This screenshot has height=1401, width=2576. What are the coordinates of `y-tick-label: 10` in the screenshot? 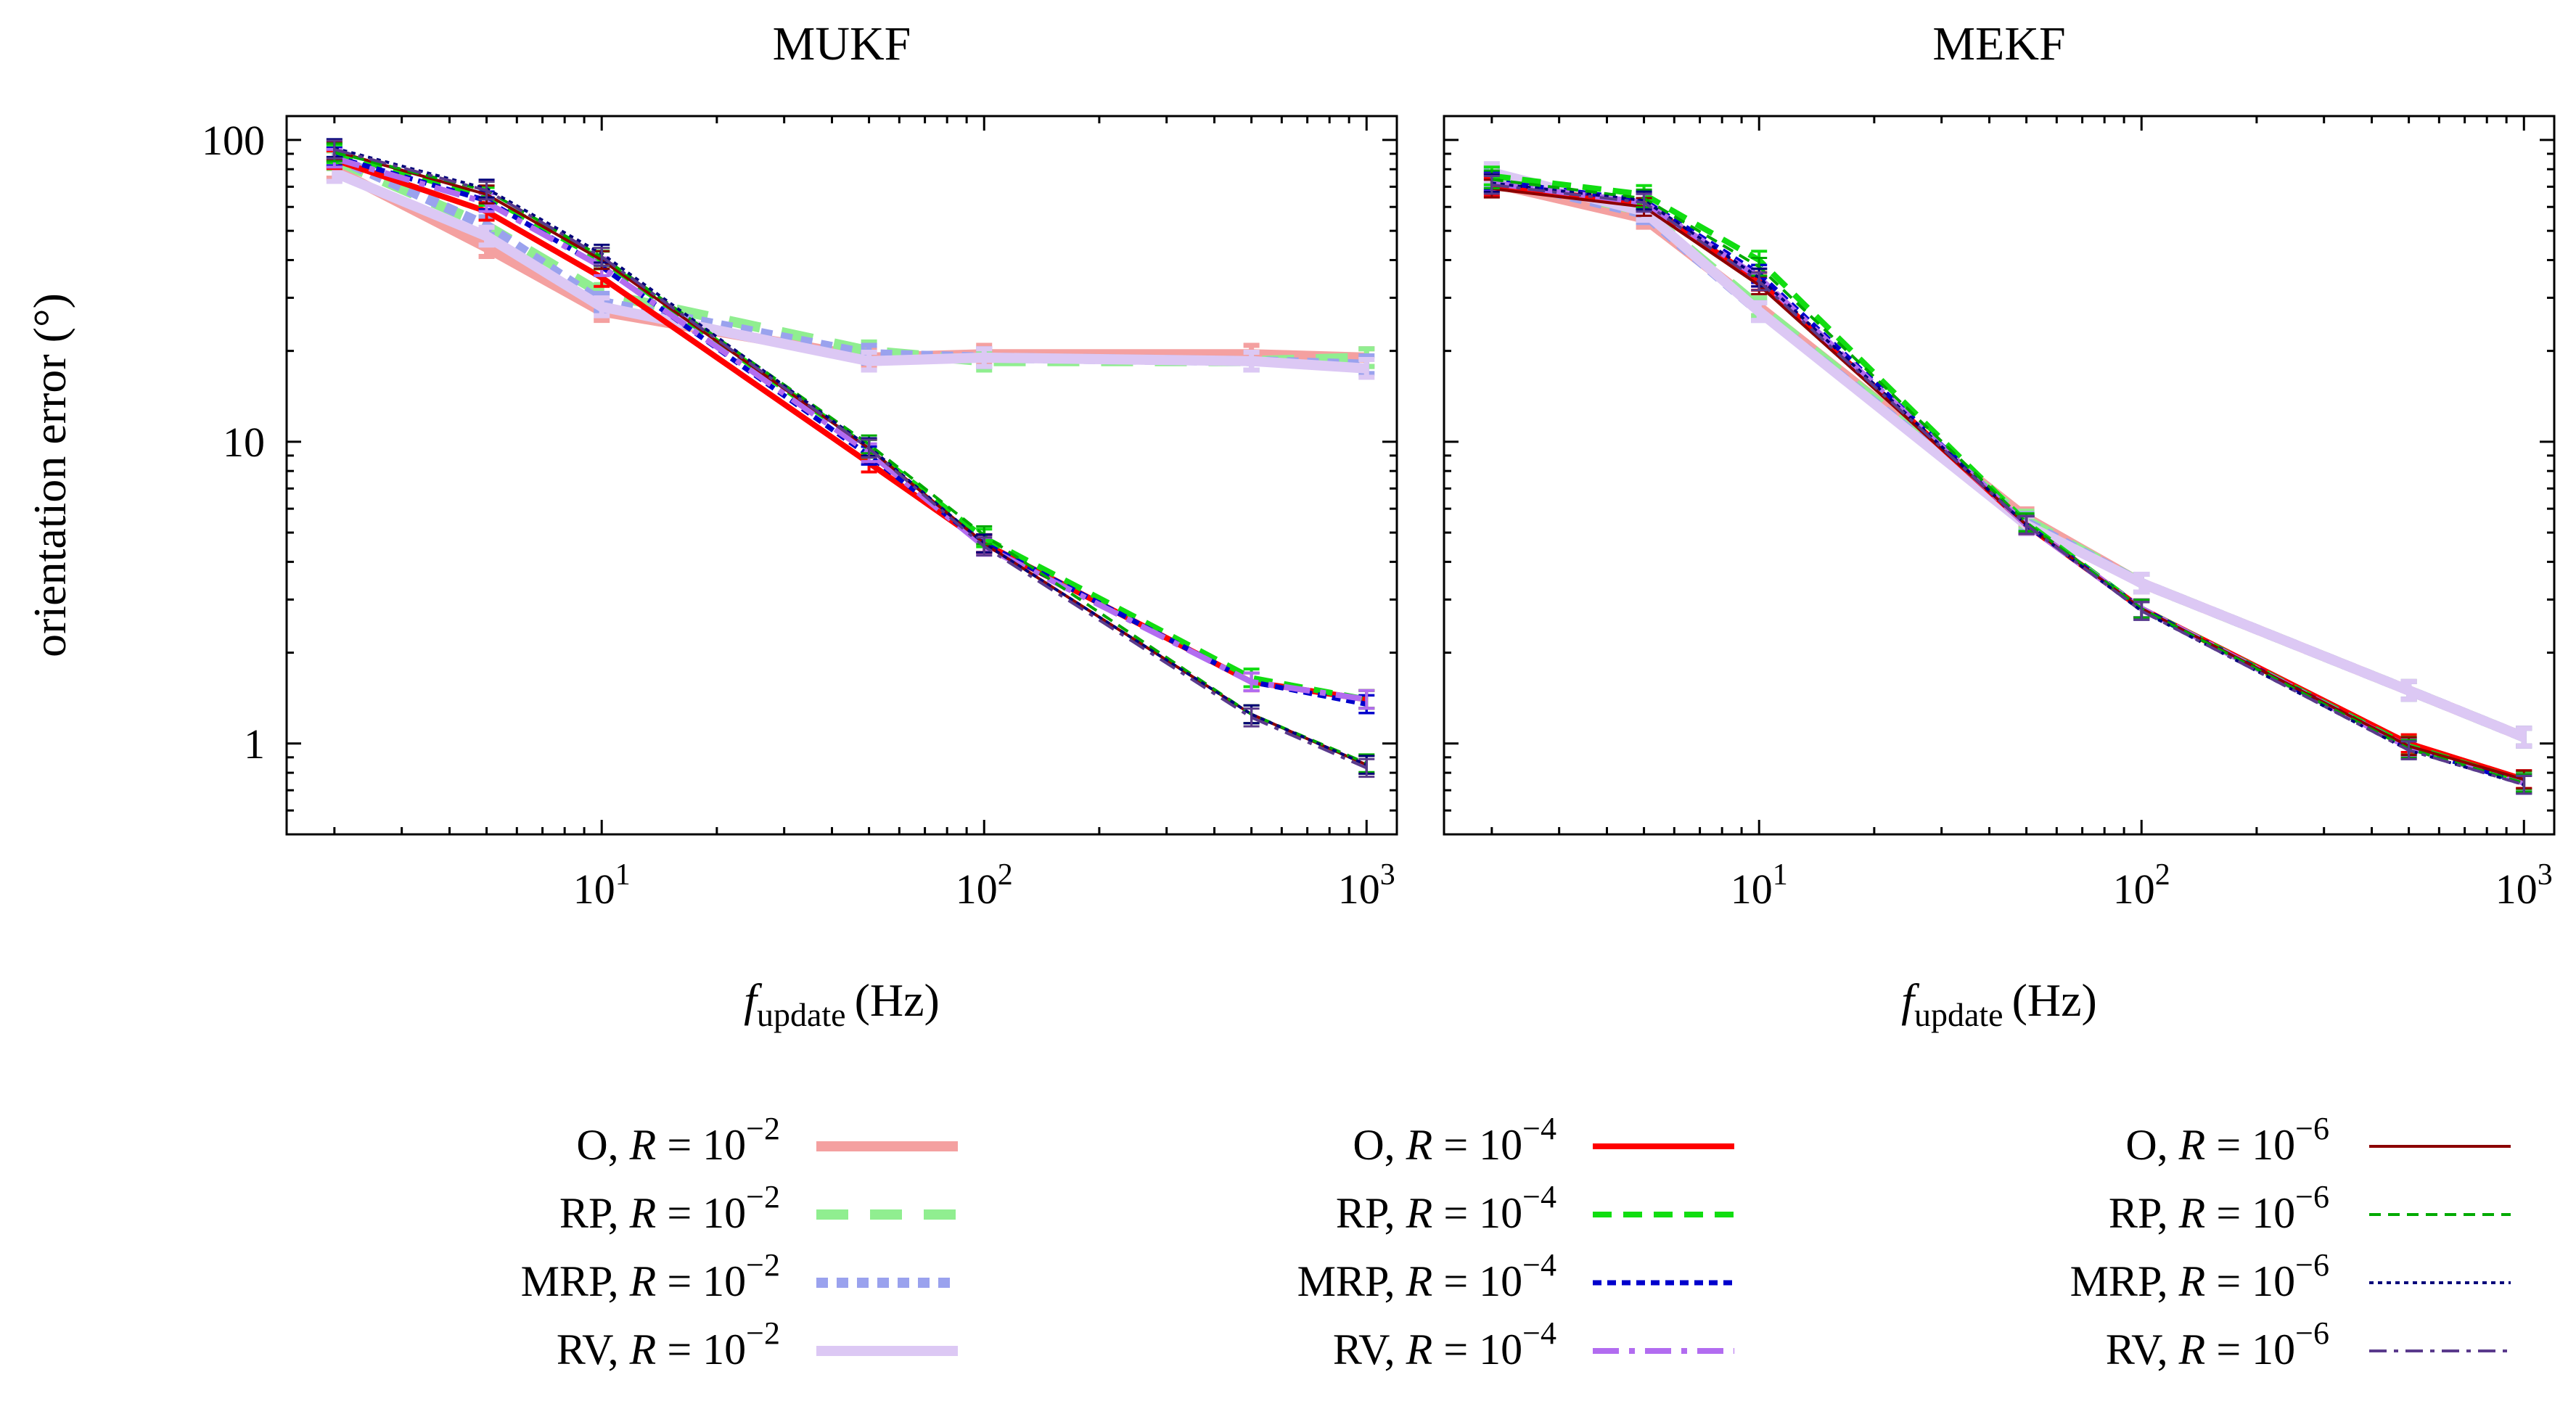 It's located at (244, 442).